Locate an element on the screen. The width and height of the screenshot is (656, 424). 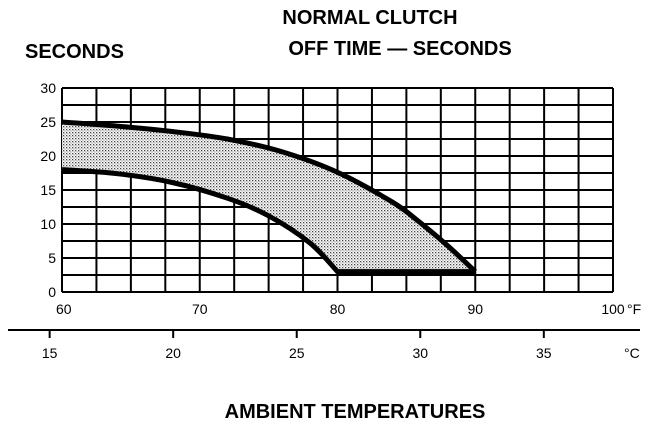
x-tick-label-c: 30 is located at coordinates (420, 353).